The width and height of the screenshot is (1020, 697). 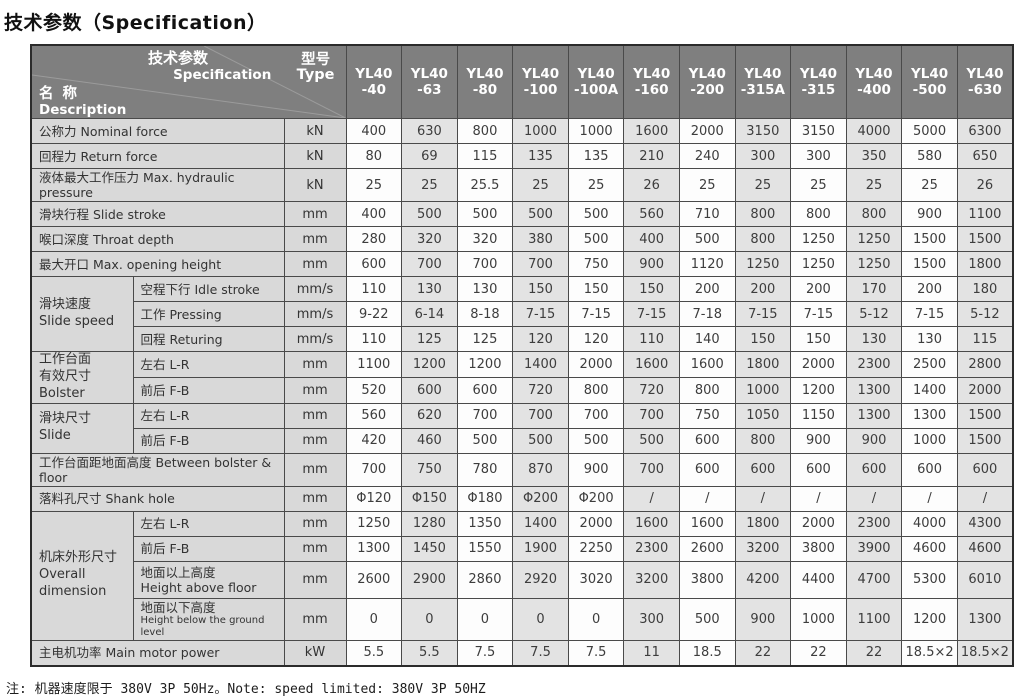 What do you see at coordinates (929, 339) in the screenshot?
I see `value-cell: 130` at bounding box center [929, 339].